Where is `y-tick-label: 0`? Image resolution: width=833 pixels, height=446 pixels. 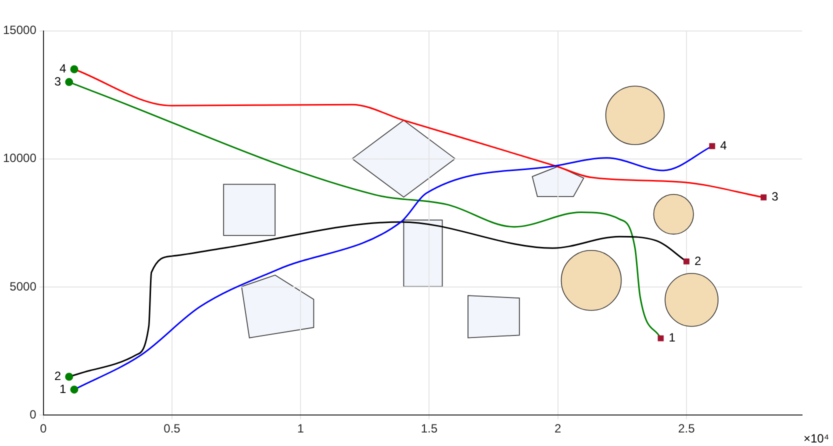 y-tick-label: 0 is located at coordinates (33, 415).